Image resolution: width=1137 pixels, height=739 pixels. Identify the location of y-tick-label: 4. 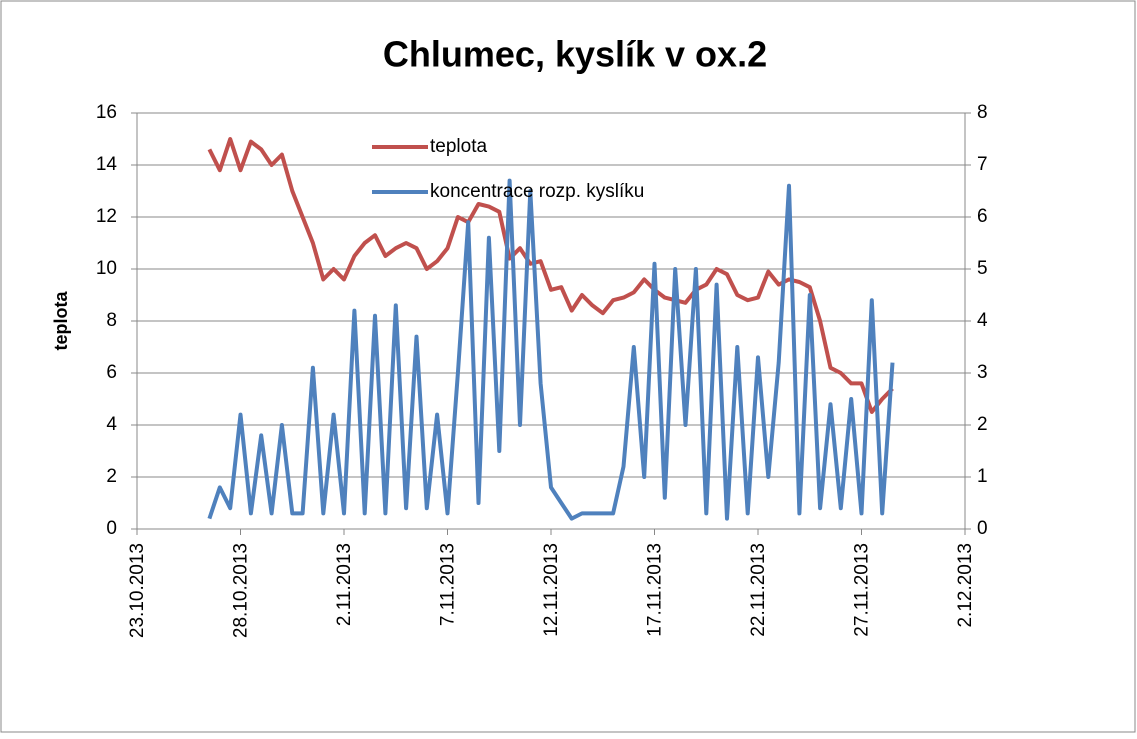
(111, 424).